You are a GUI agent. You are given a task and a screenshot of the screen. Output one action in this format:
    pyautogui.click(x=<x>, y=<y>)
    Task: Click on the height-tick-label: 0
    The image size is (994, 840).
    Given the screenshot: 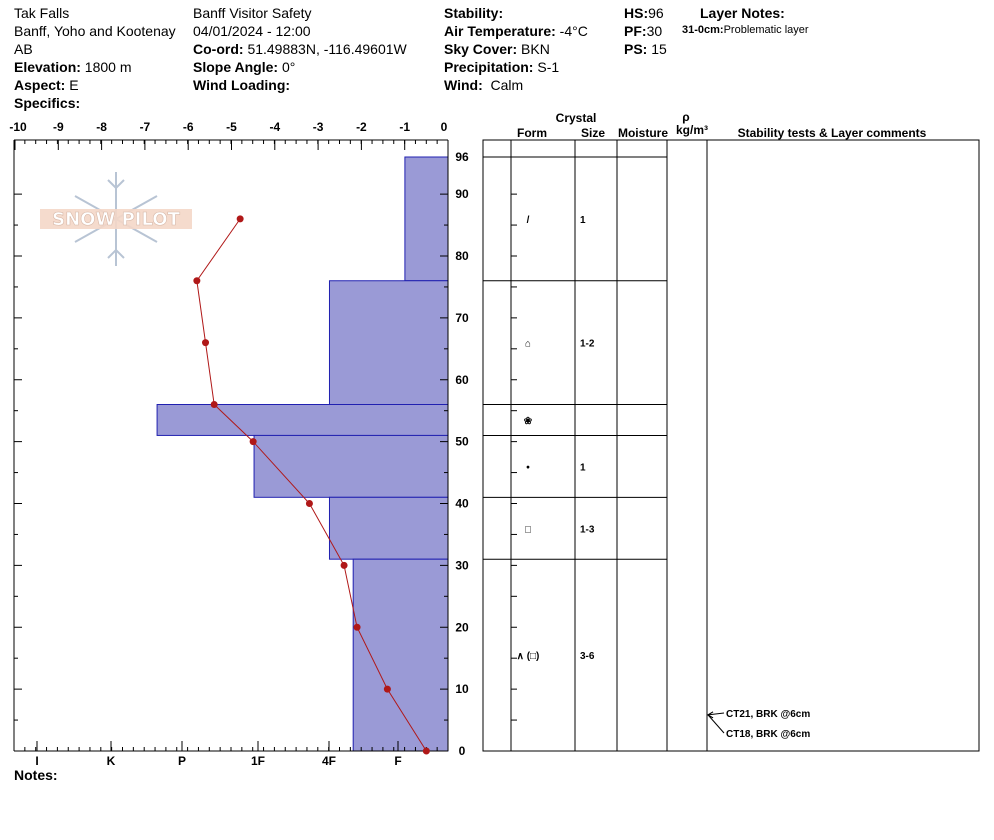 What is the action you would take?
    pyautogui.click(x=462, y=751)
    